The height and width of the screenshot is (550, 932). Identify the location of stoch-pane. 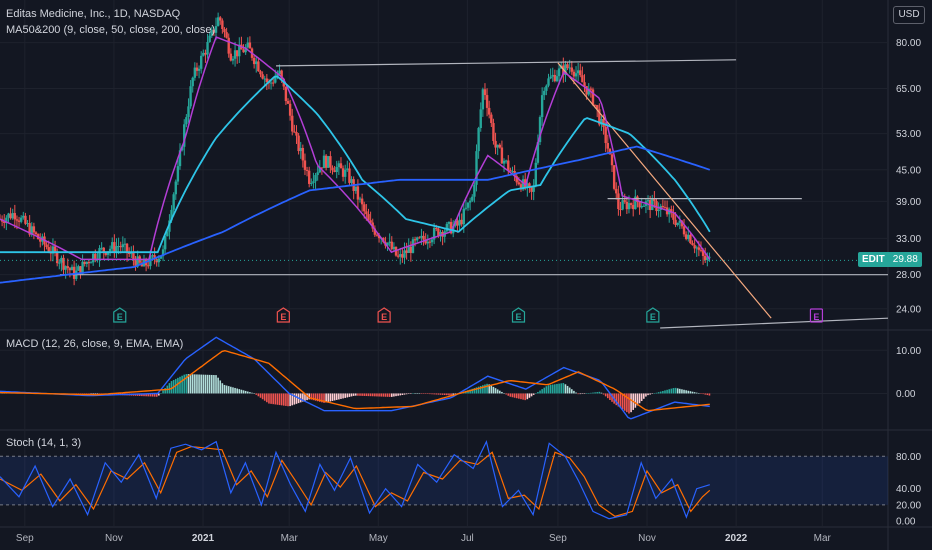
(444, 479).